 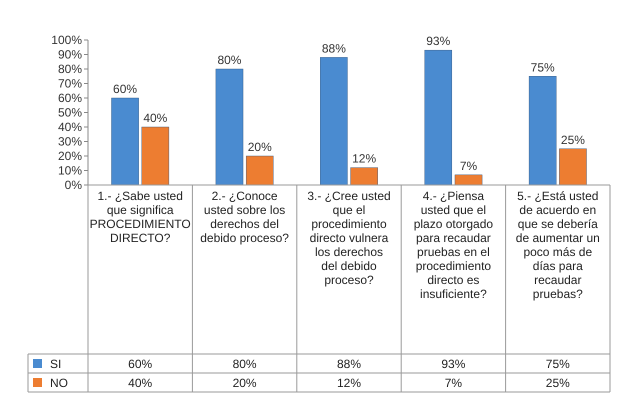 I want to click on legend-label: NO, so click(x=59, y=383).